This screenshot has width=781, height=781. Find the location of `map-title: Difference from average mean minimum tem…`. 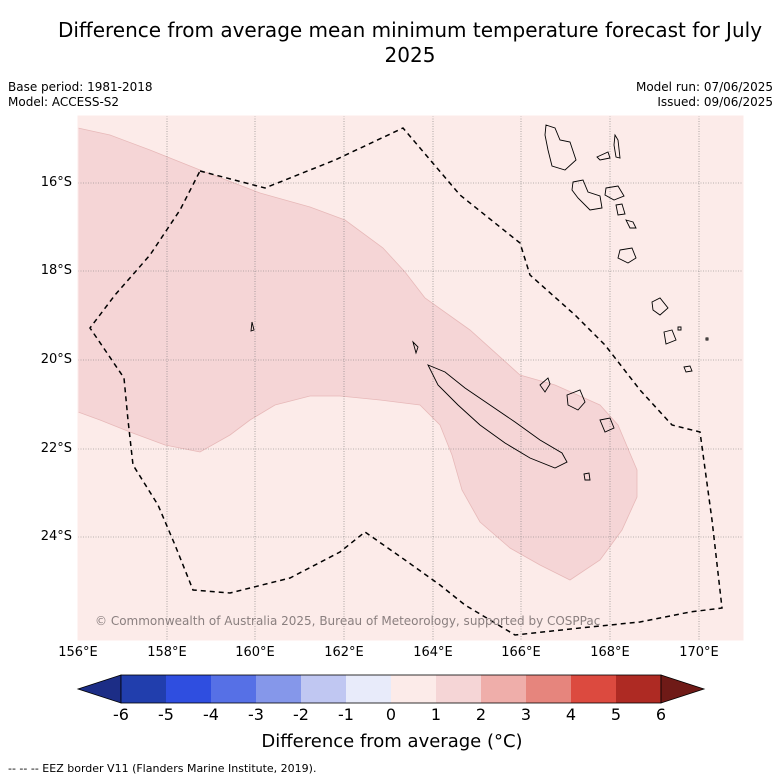

map-title: Difference from average mean minimum tem… is located at coordinates (410, 42).